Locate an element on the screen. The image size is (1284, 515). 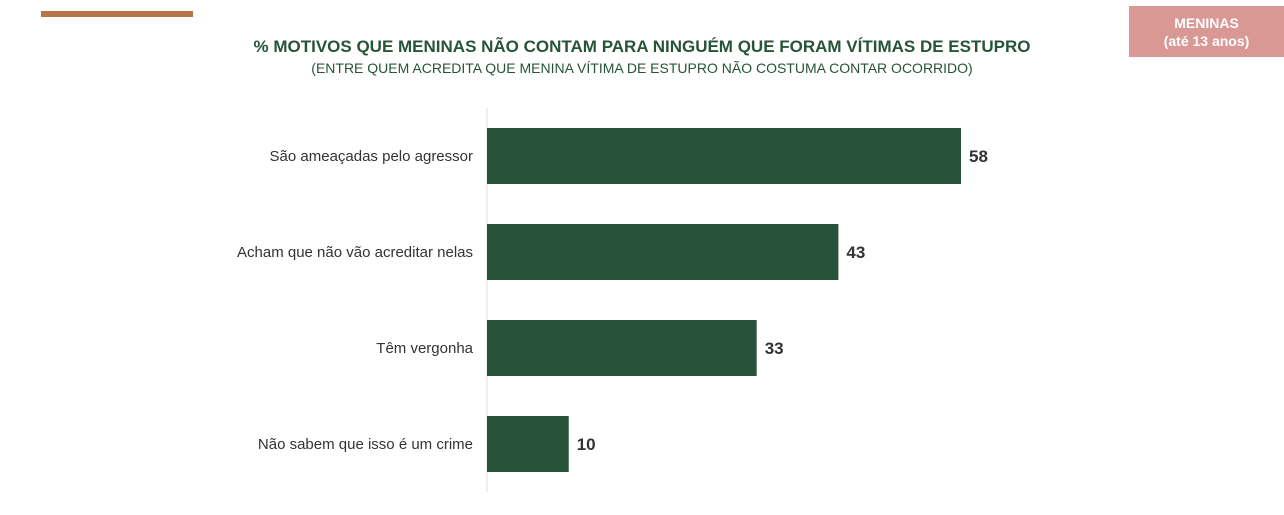
badge-line1: MENINAS is located at coordinates (1206, 22).